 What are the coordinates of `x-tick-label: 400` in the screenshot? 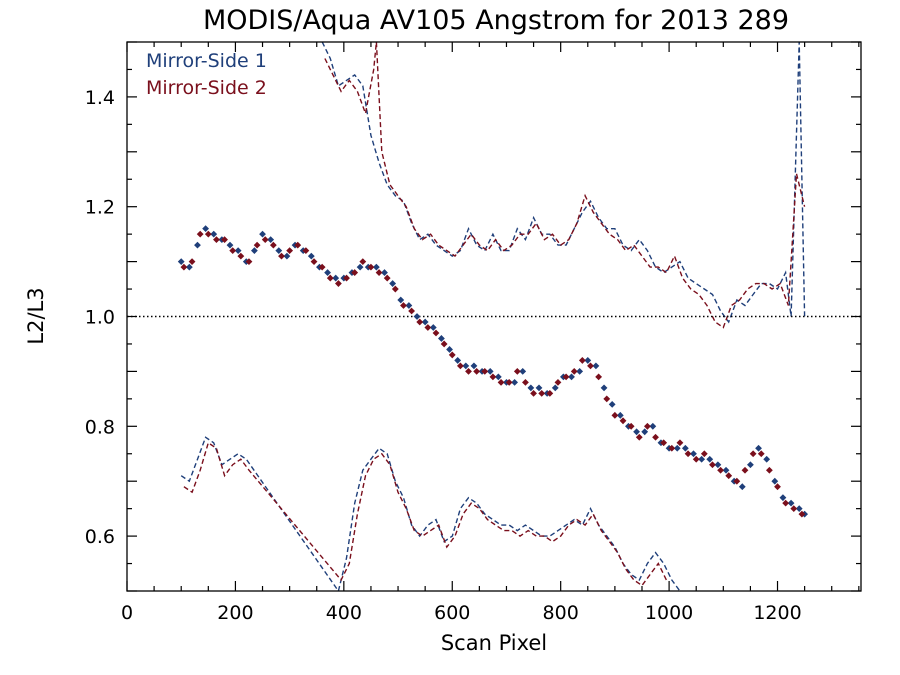 It's located at (344, 613).